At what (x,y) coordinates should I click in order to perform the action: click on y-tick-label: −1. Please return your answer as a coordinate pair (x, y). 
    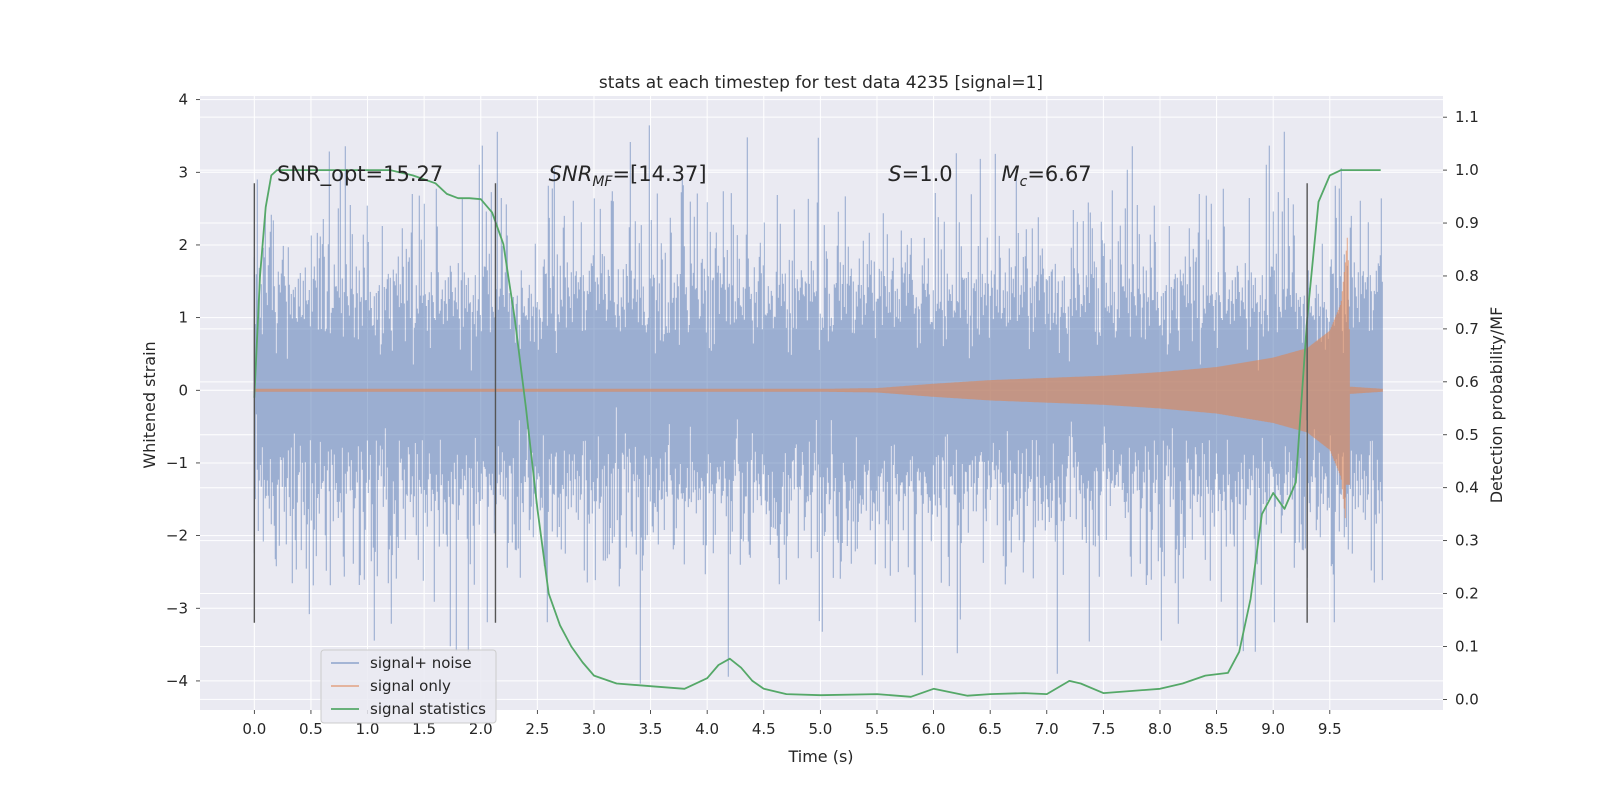
    Looking at the image, I should click on (177, 463).